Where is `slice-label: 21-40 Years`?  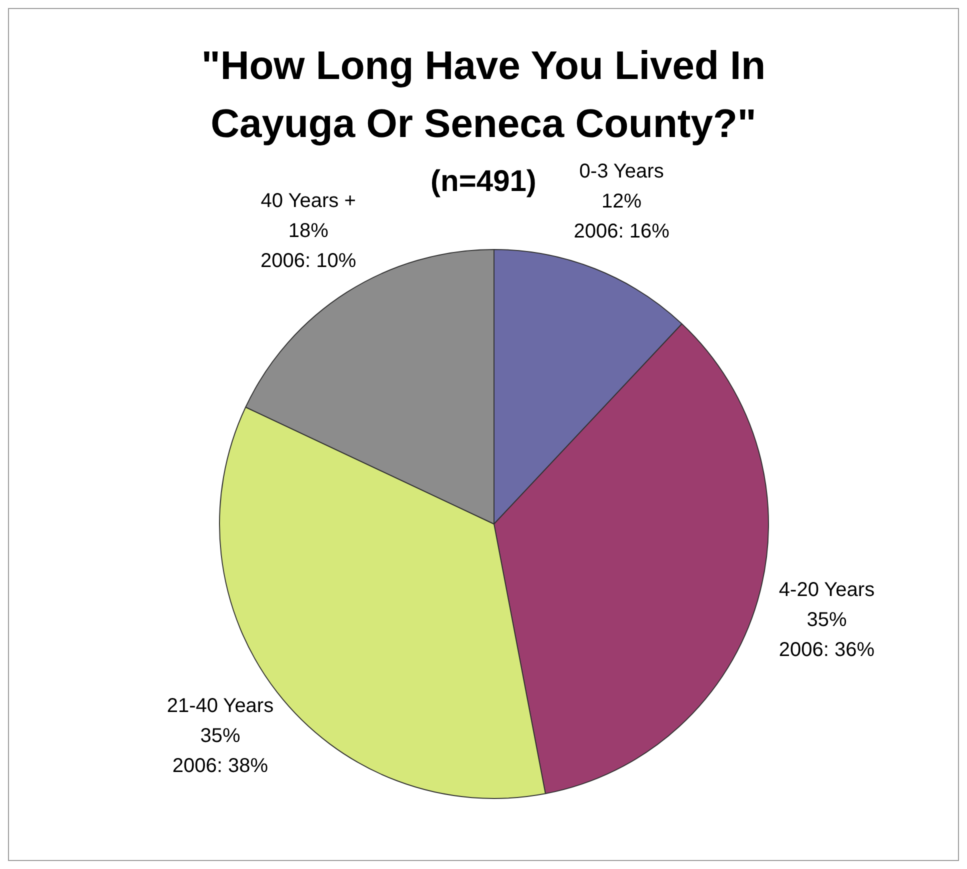 slice-label: 21-40 Years is located at coordinates (220, 705).